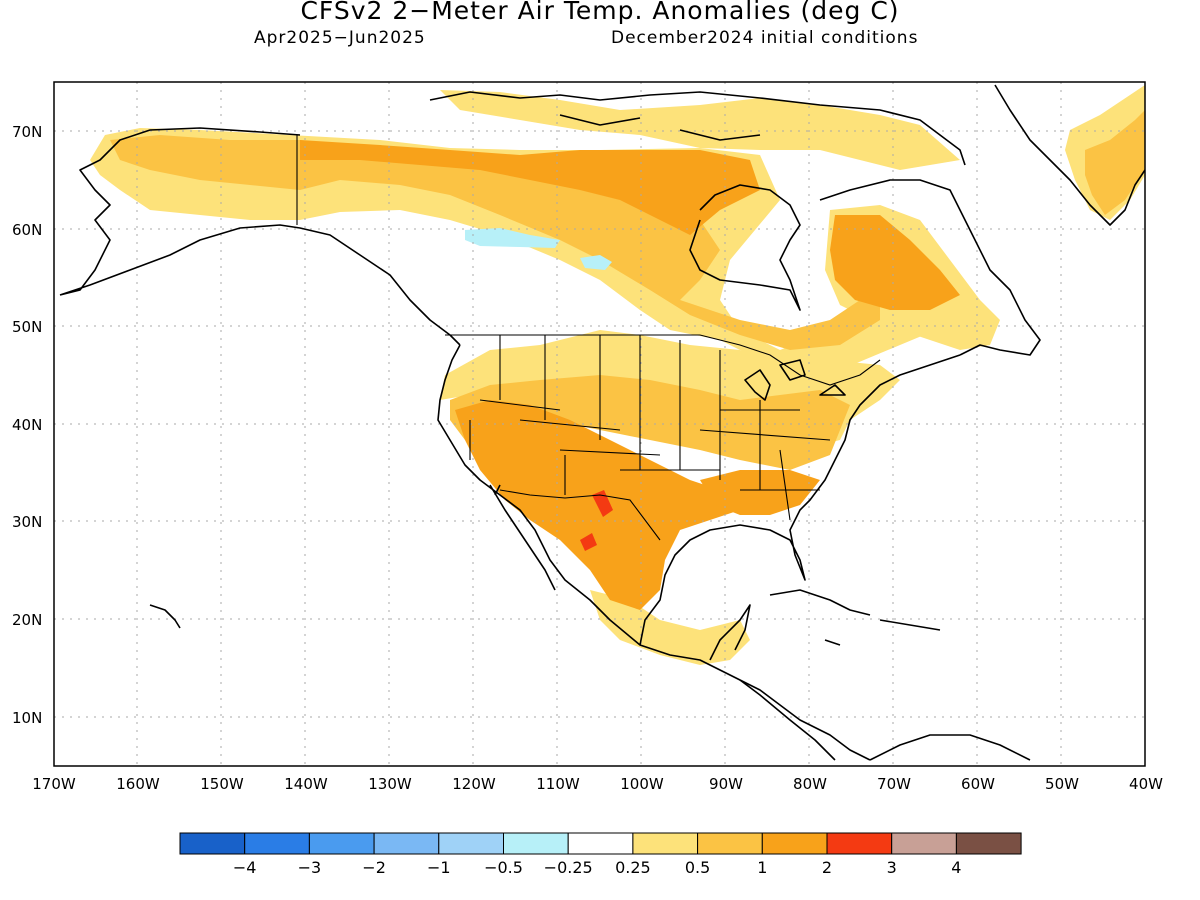 The height and width of the screenshot is (900, 1200). I want to click on anomaly-light-orange-arctic, so click(700, 130).